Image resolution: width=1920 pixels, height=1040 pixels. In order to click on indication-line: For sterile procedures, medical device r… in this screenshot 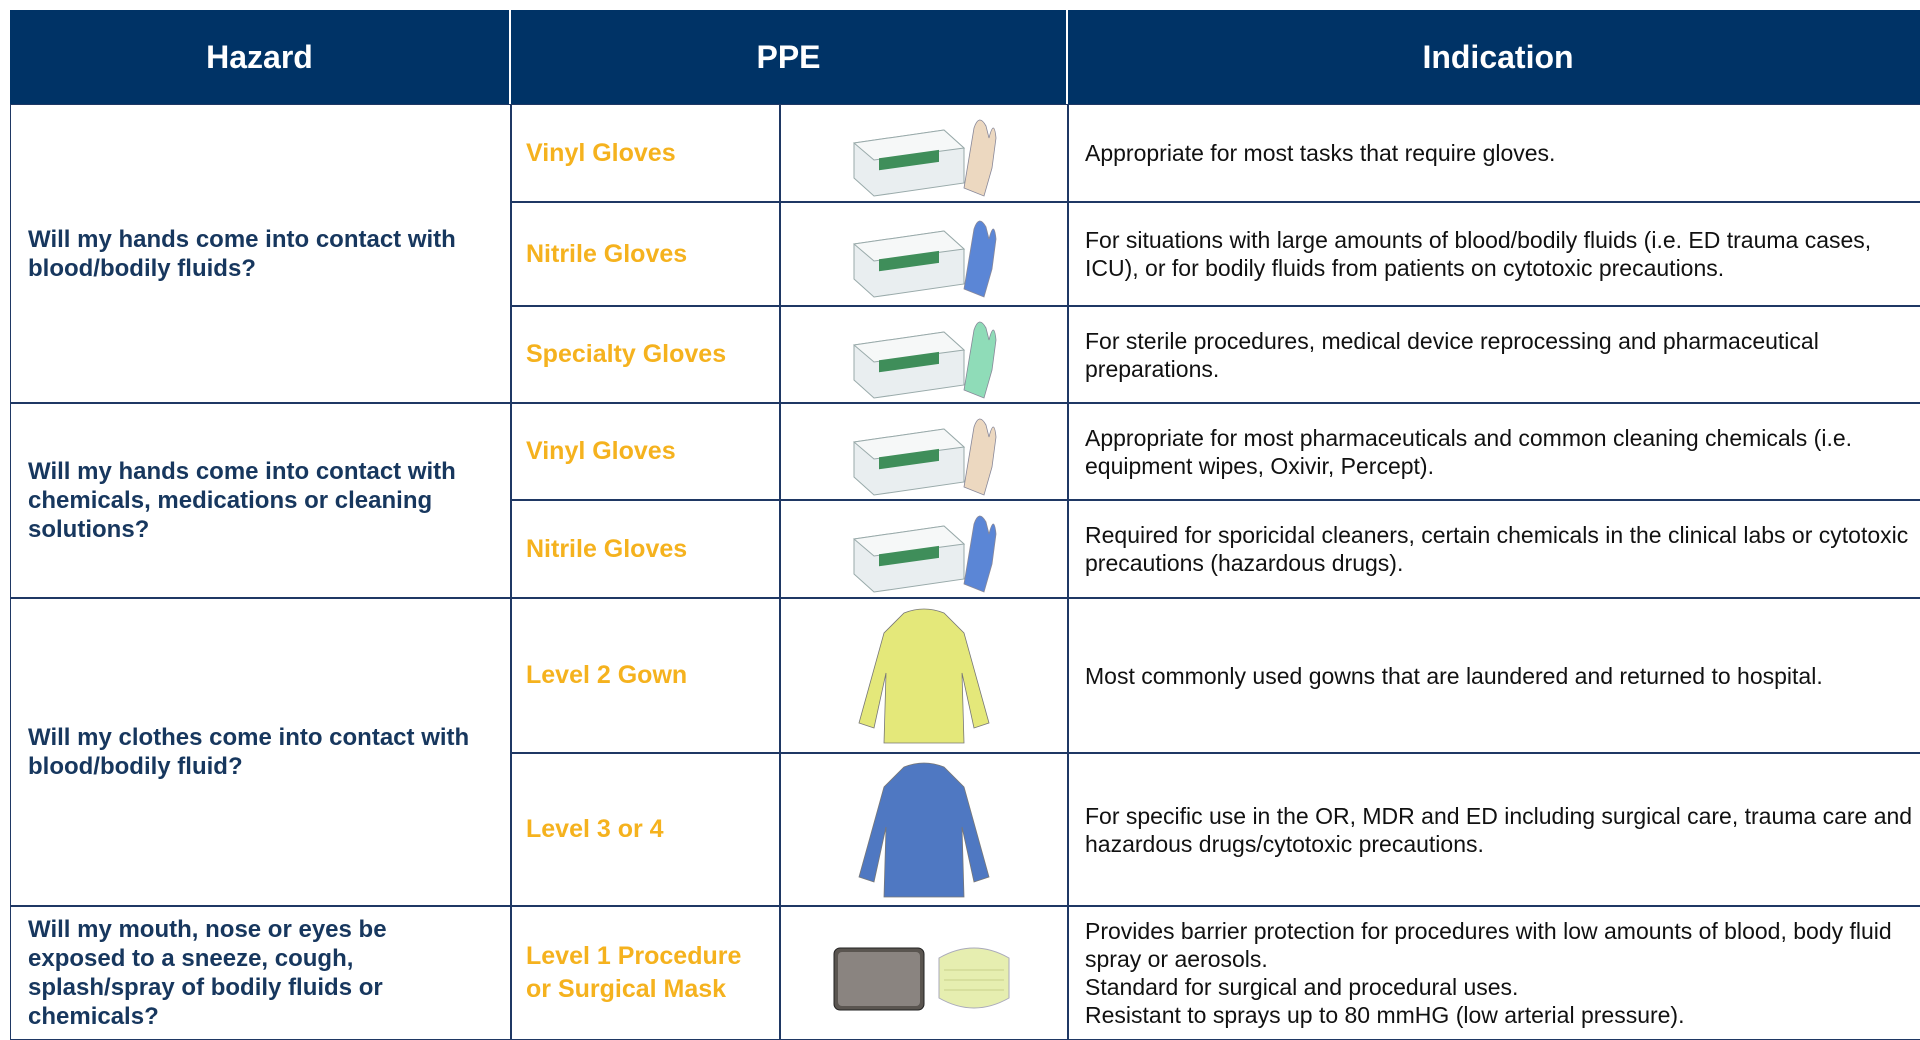, I will do `click(1452, 354)`.